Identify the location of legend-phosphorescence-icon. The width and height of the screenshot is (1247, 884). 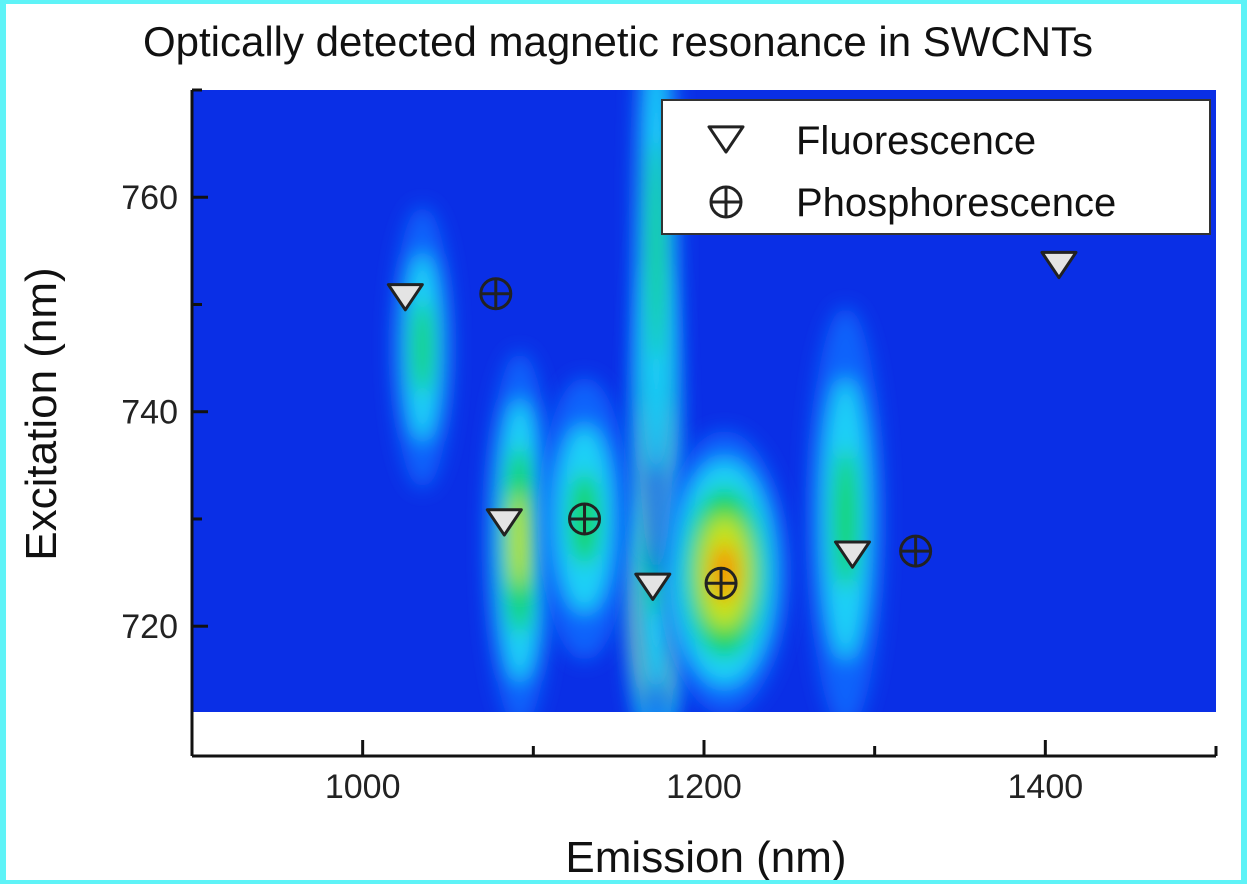
(726, 202).